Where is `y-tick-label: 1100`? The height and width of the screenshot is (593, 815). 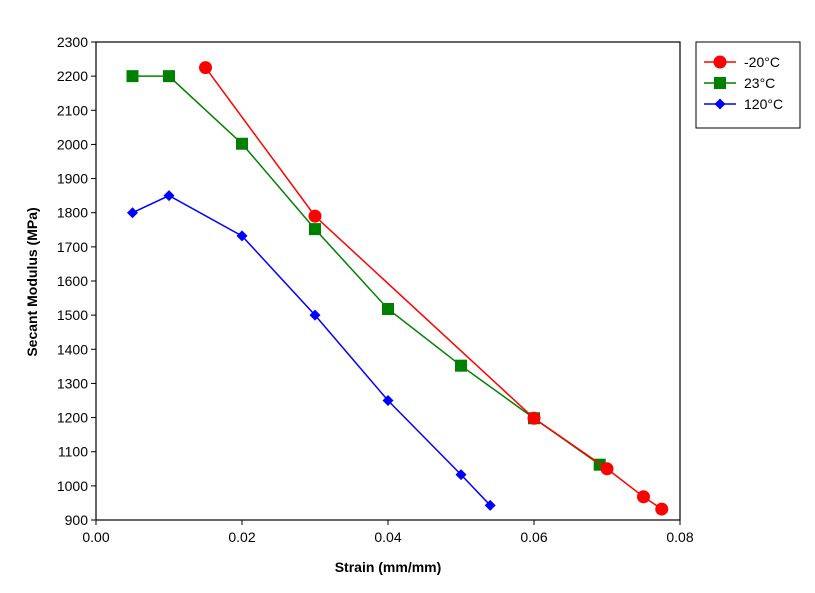 y-tick-label: 1100 is located at coordinates (73, 452).